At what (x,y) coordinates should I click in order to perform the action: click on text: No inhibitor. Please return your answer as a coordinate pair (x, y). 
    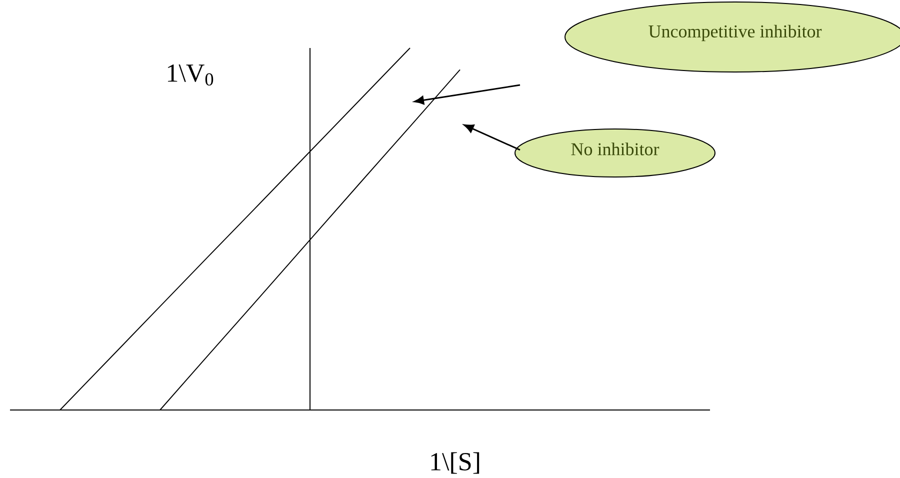
    Looking at the image, I should click on (615, 149).